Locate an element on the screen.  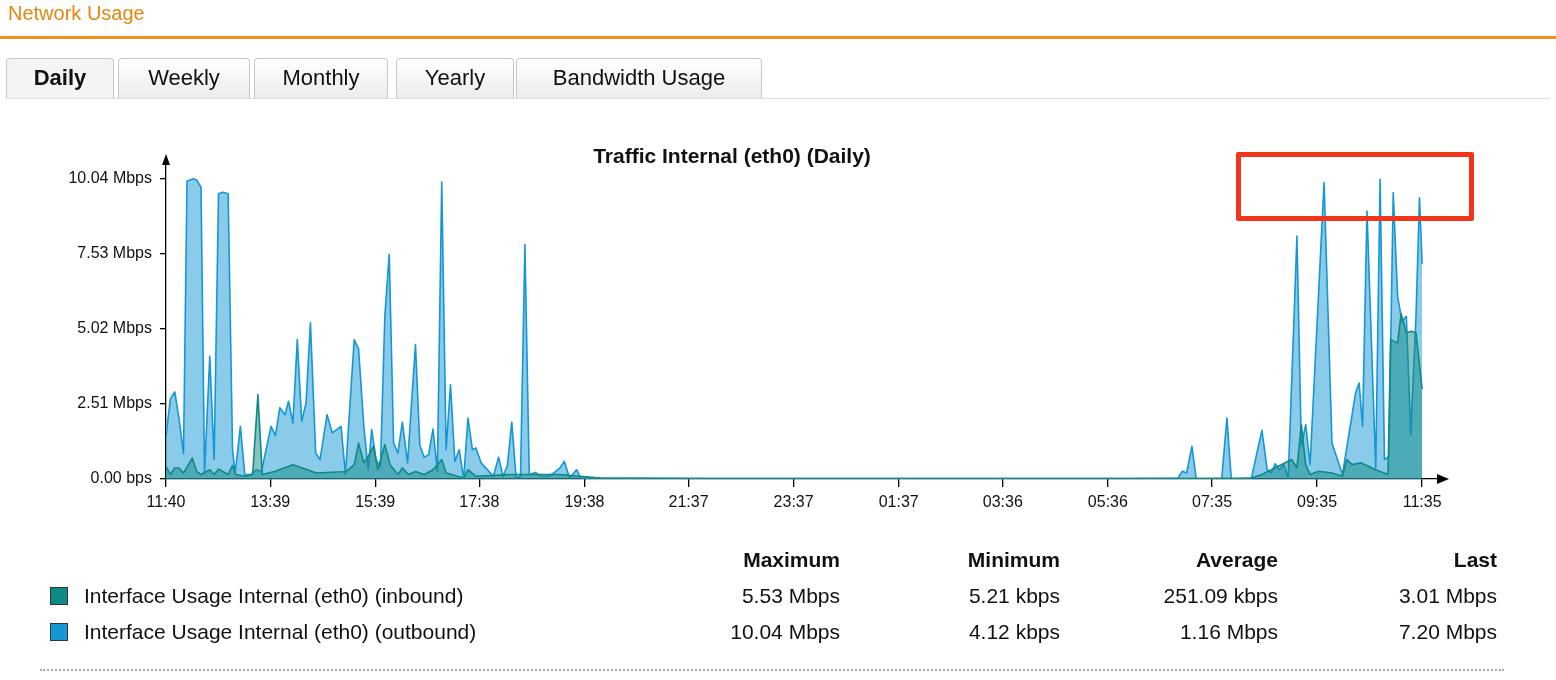
x-tick-label: 03:36 is located at coordinates (1002, 502).